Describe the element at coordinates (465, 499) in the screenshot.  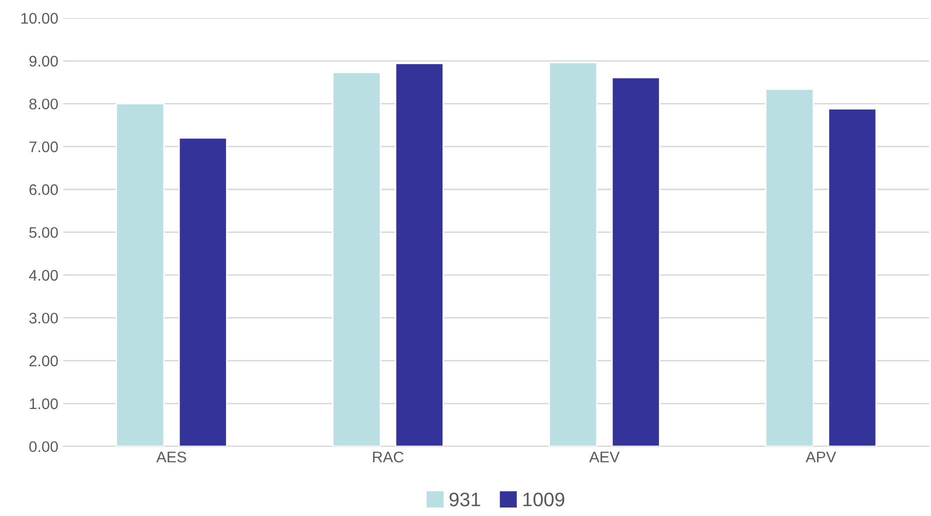
I see `legend-label: 931` at that location.